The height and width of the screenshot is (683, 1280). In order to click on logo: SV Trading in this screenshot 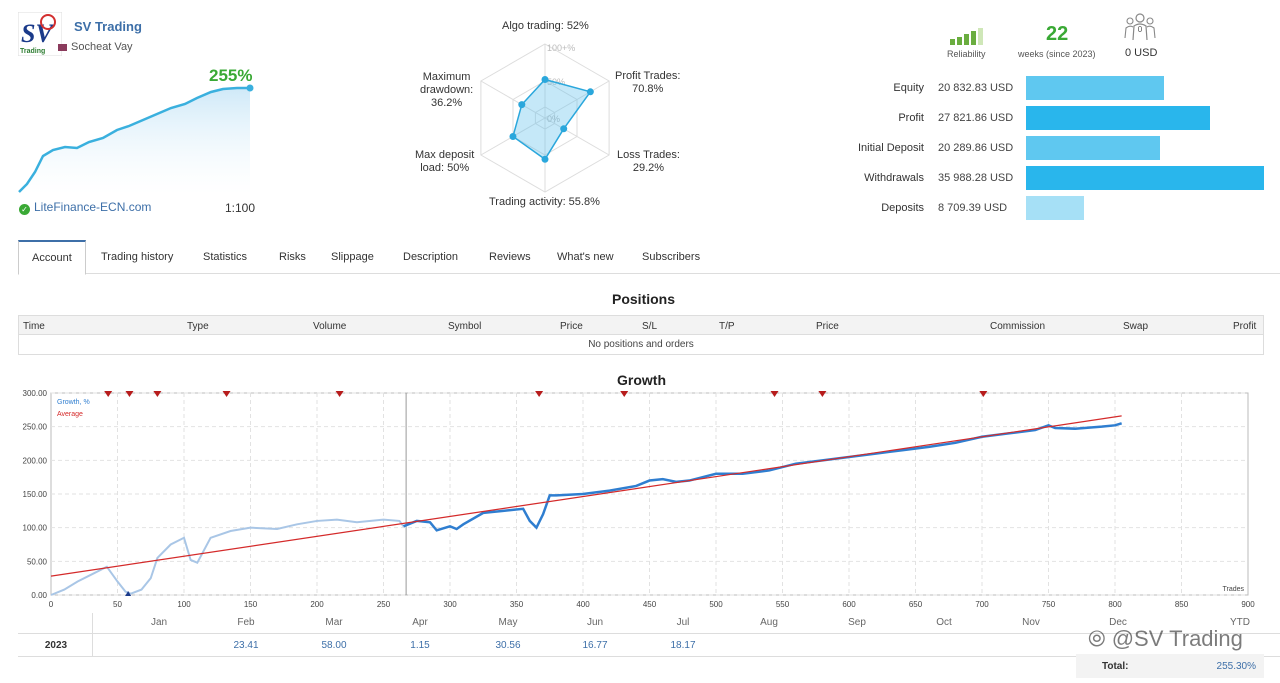, I will do `click(40, 34)`.